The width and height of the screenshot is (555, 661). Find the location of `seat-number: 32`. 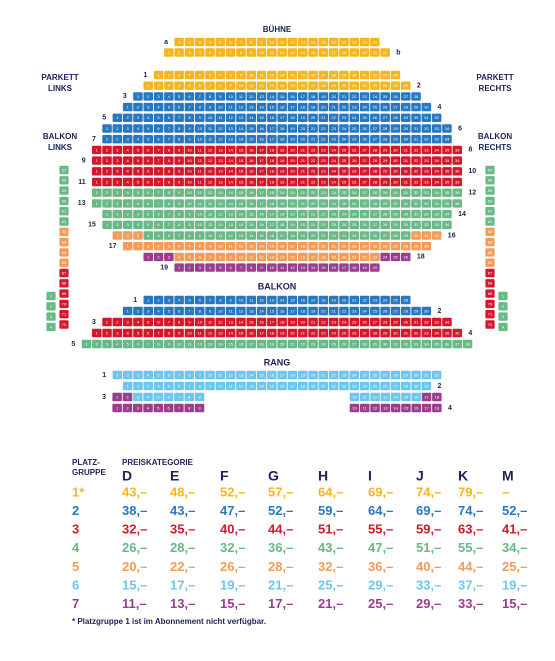

seat-number: 32 is located at coordinates (416, 171).